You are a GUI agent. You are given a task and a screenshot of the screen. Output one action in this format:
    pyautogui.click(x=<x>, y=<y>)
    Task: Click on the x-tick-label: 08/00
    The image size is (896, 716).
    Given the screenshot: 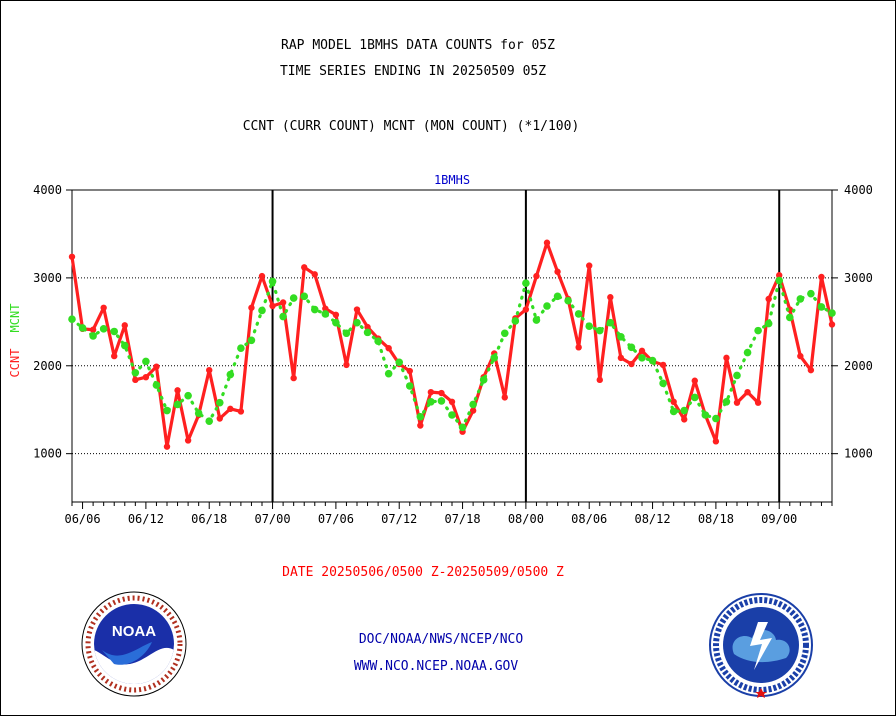 What is the action you would take?
    pyautogui.click(x=526, y=519)
    